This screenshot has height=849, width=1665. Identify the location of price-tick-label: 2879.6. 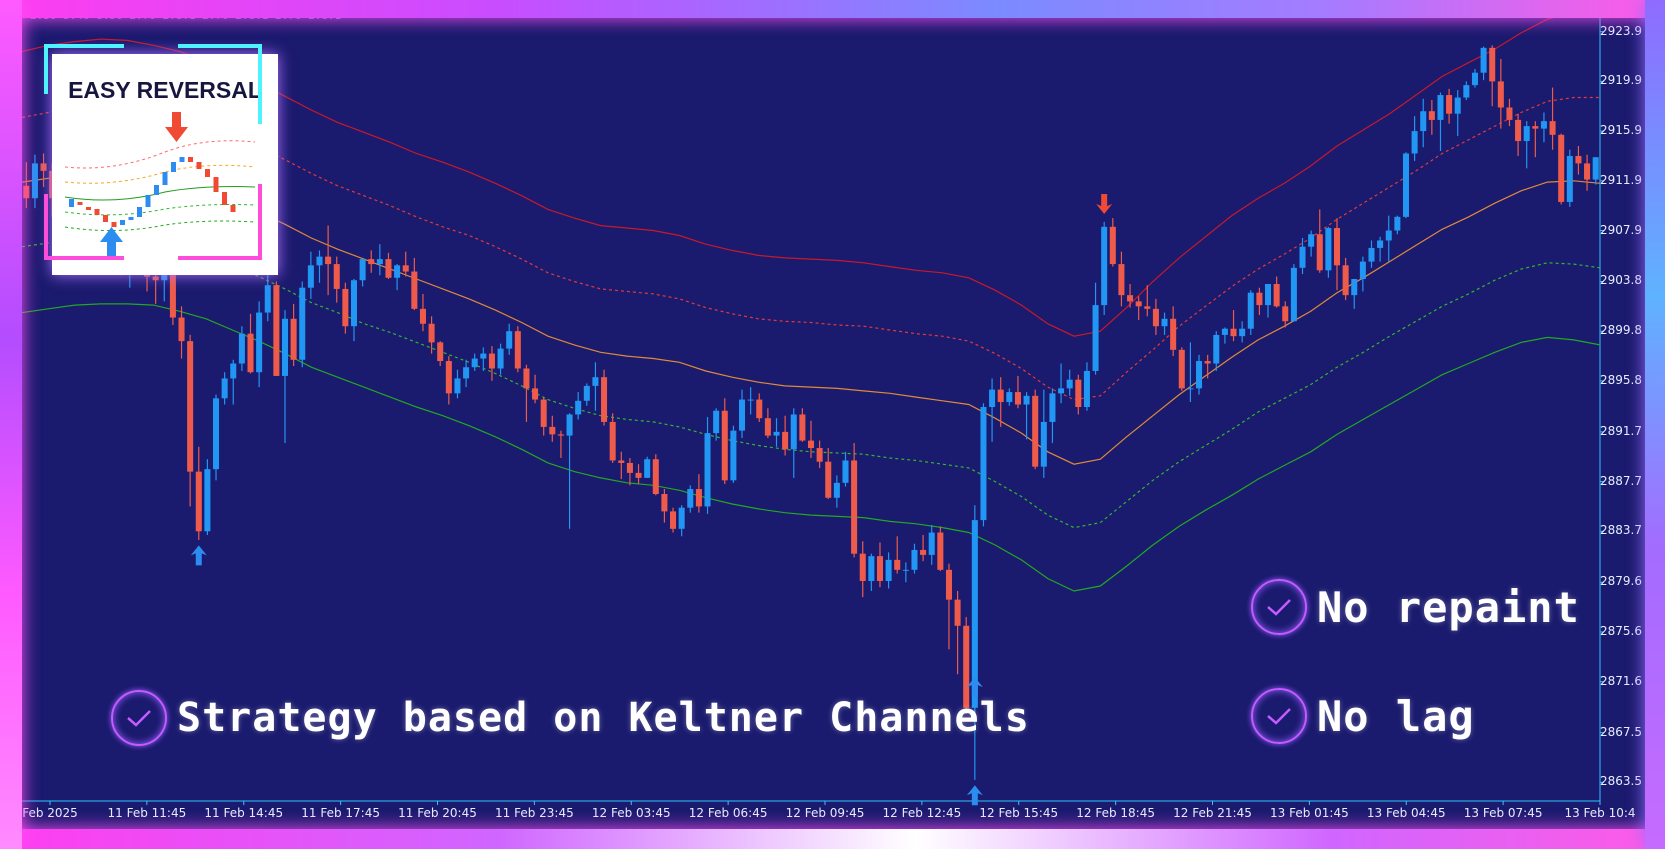
(1621, 581).